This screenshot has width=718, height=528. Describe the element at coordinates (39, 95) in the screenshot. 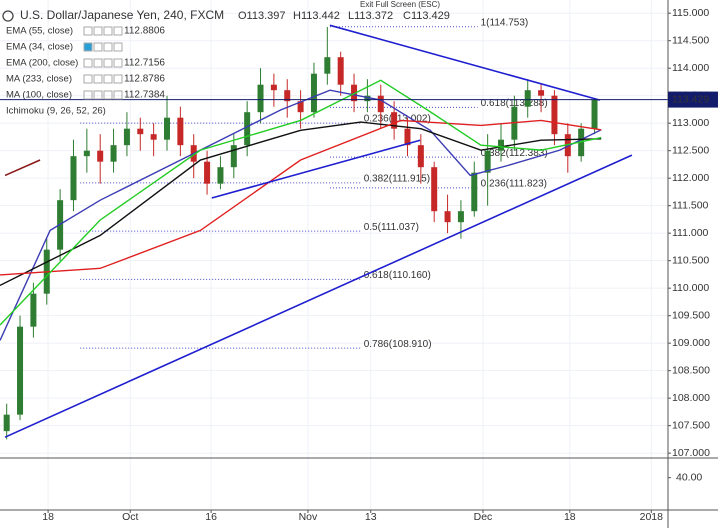

I see `legend-label: MA (100, close)` at that location.